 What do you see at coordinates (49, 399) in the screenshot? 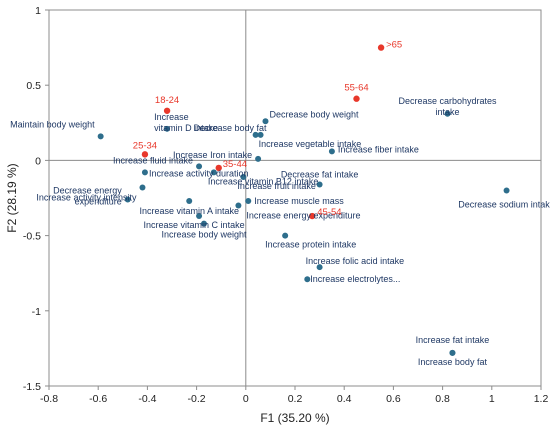
I see `x-tick-label: -0.8` at bounding box center [49, 399].